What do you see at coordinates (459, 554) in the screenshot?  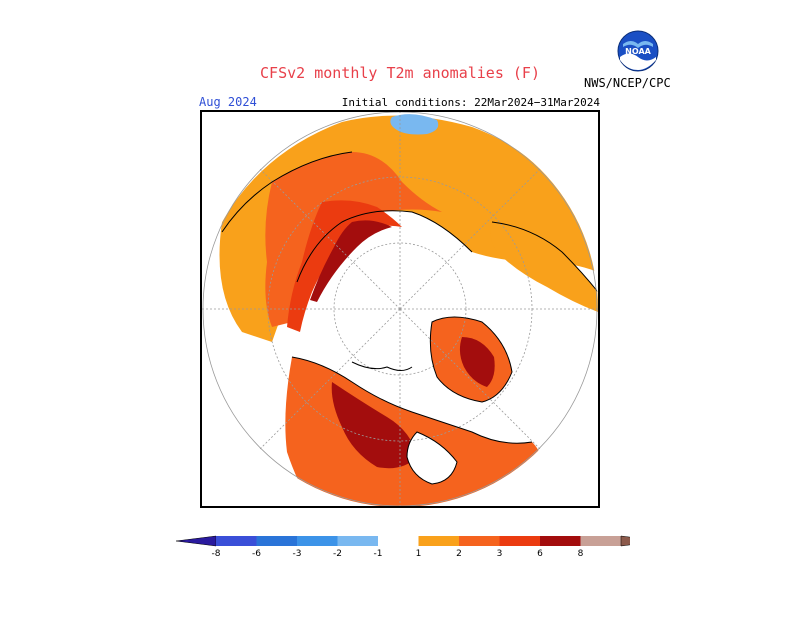 I see `legend-tick-label: 2` at bounding box center [459, 554].